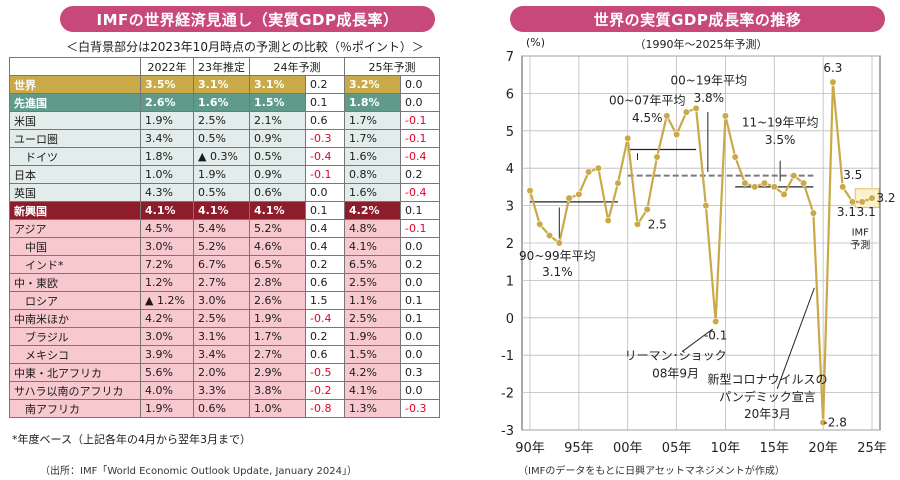 Image resolution: width=900 pixels, height=480 pixels. I want to click on data-label: 3.1, so click(866, 212).